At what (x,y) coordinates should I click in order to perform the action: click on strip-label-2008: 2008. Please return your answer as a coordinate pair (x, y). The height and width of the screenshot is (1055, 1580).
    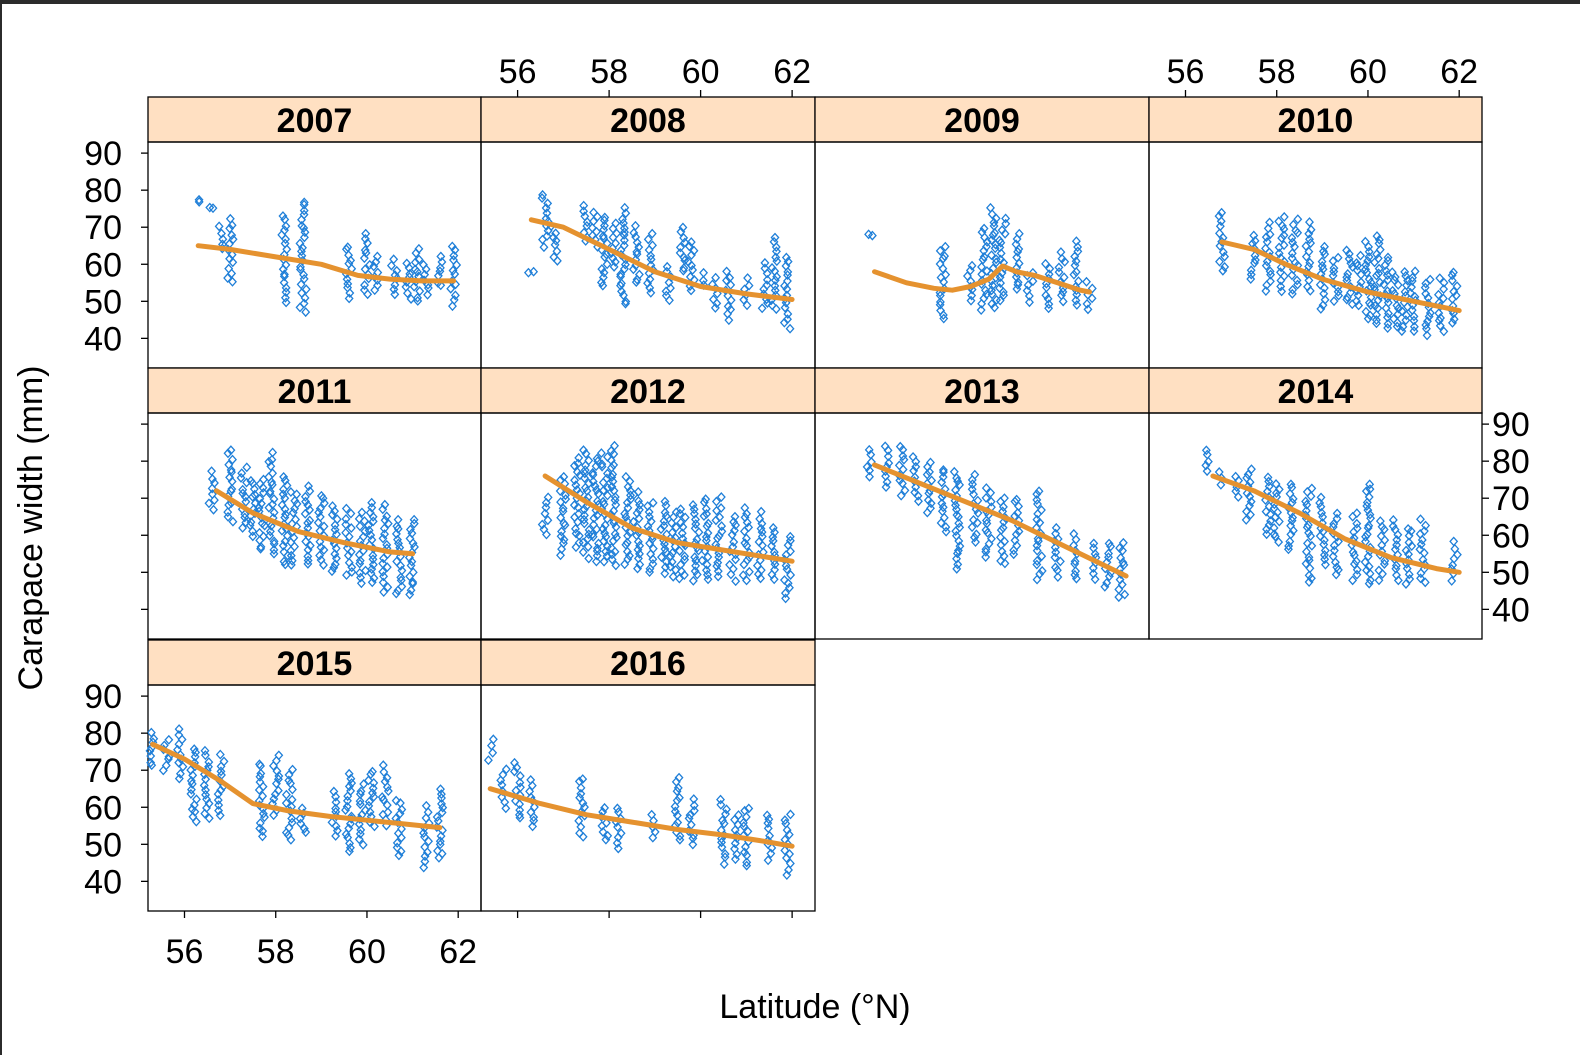
    Looking at the image, I should click on (648, 121).